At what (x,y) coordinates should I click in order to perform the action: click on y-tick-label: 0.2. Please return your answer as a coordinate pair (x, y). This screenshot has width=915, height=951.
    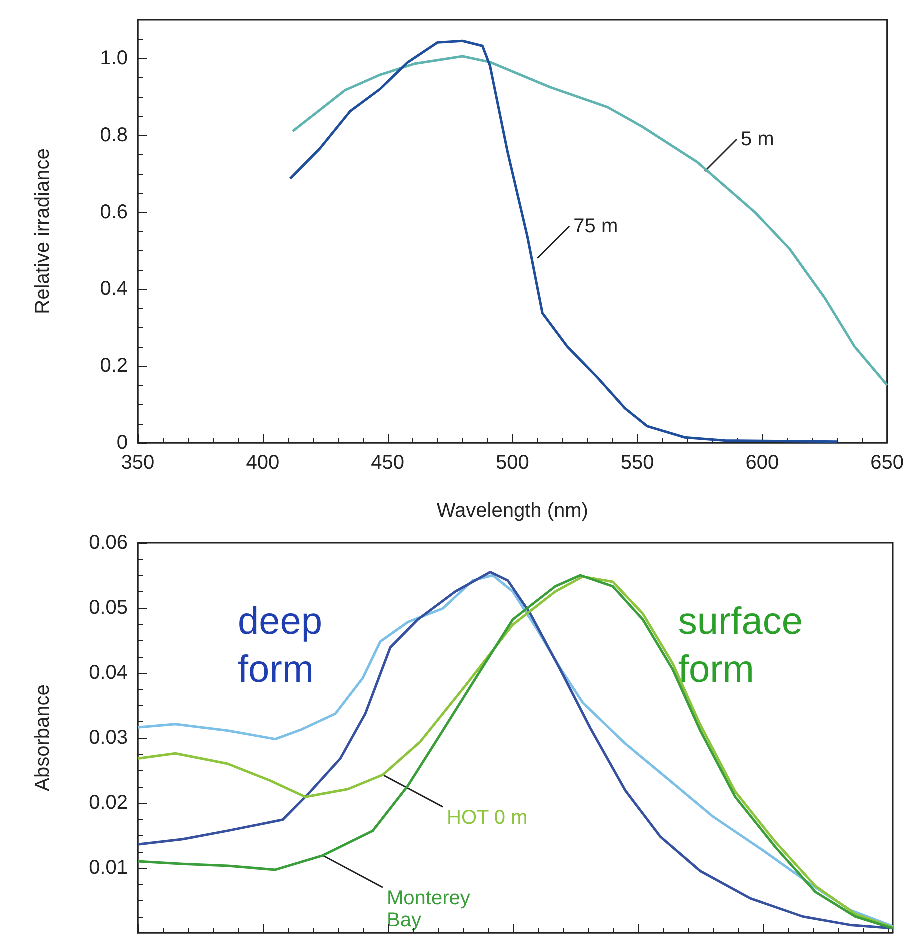
    Looking at the image, I should click on (114, 366).